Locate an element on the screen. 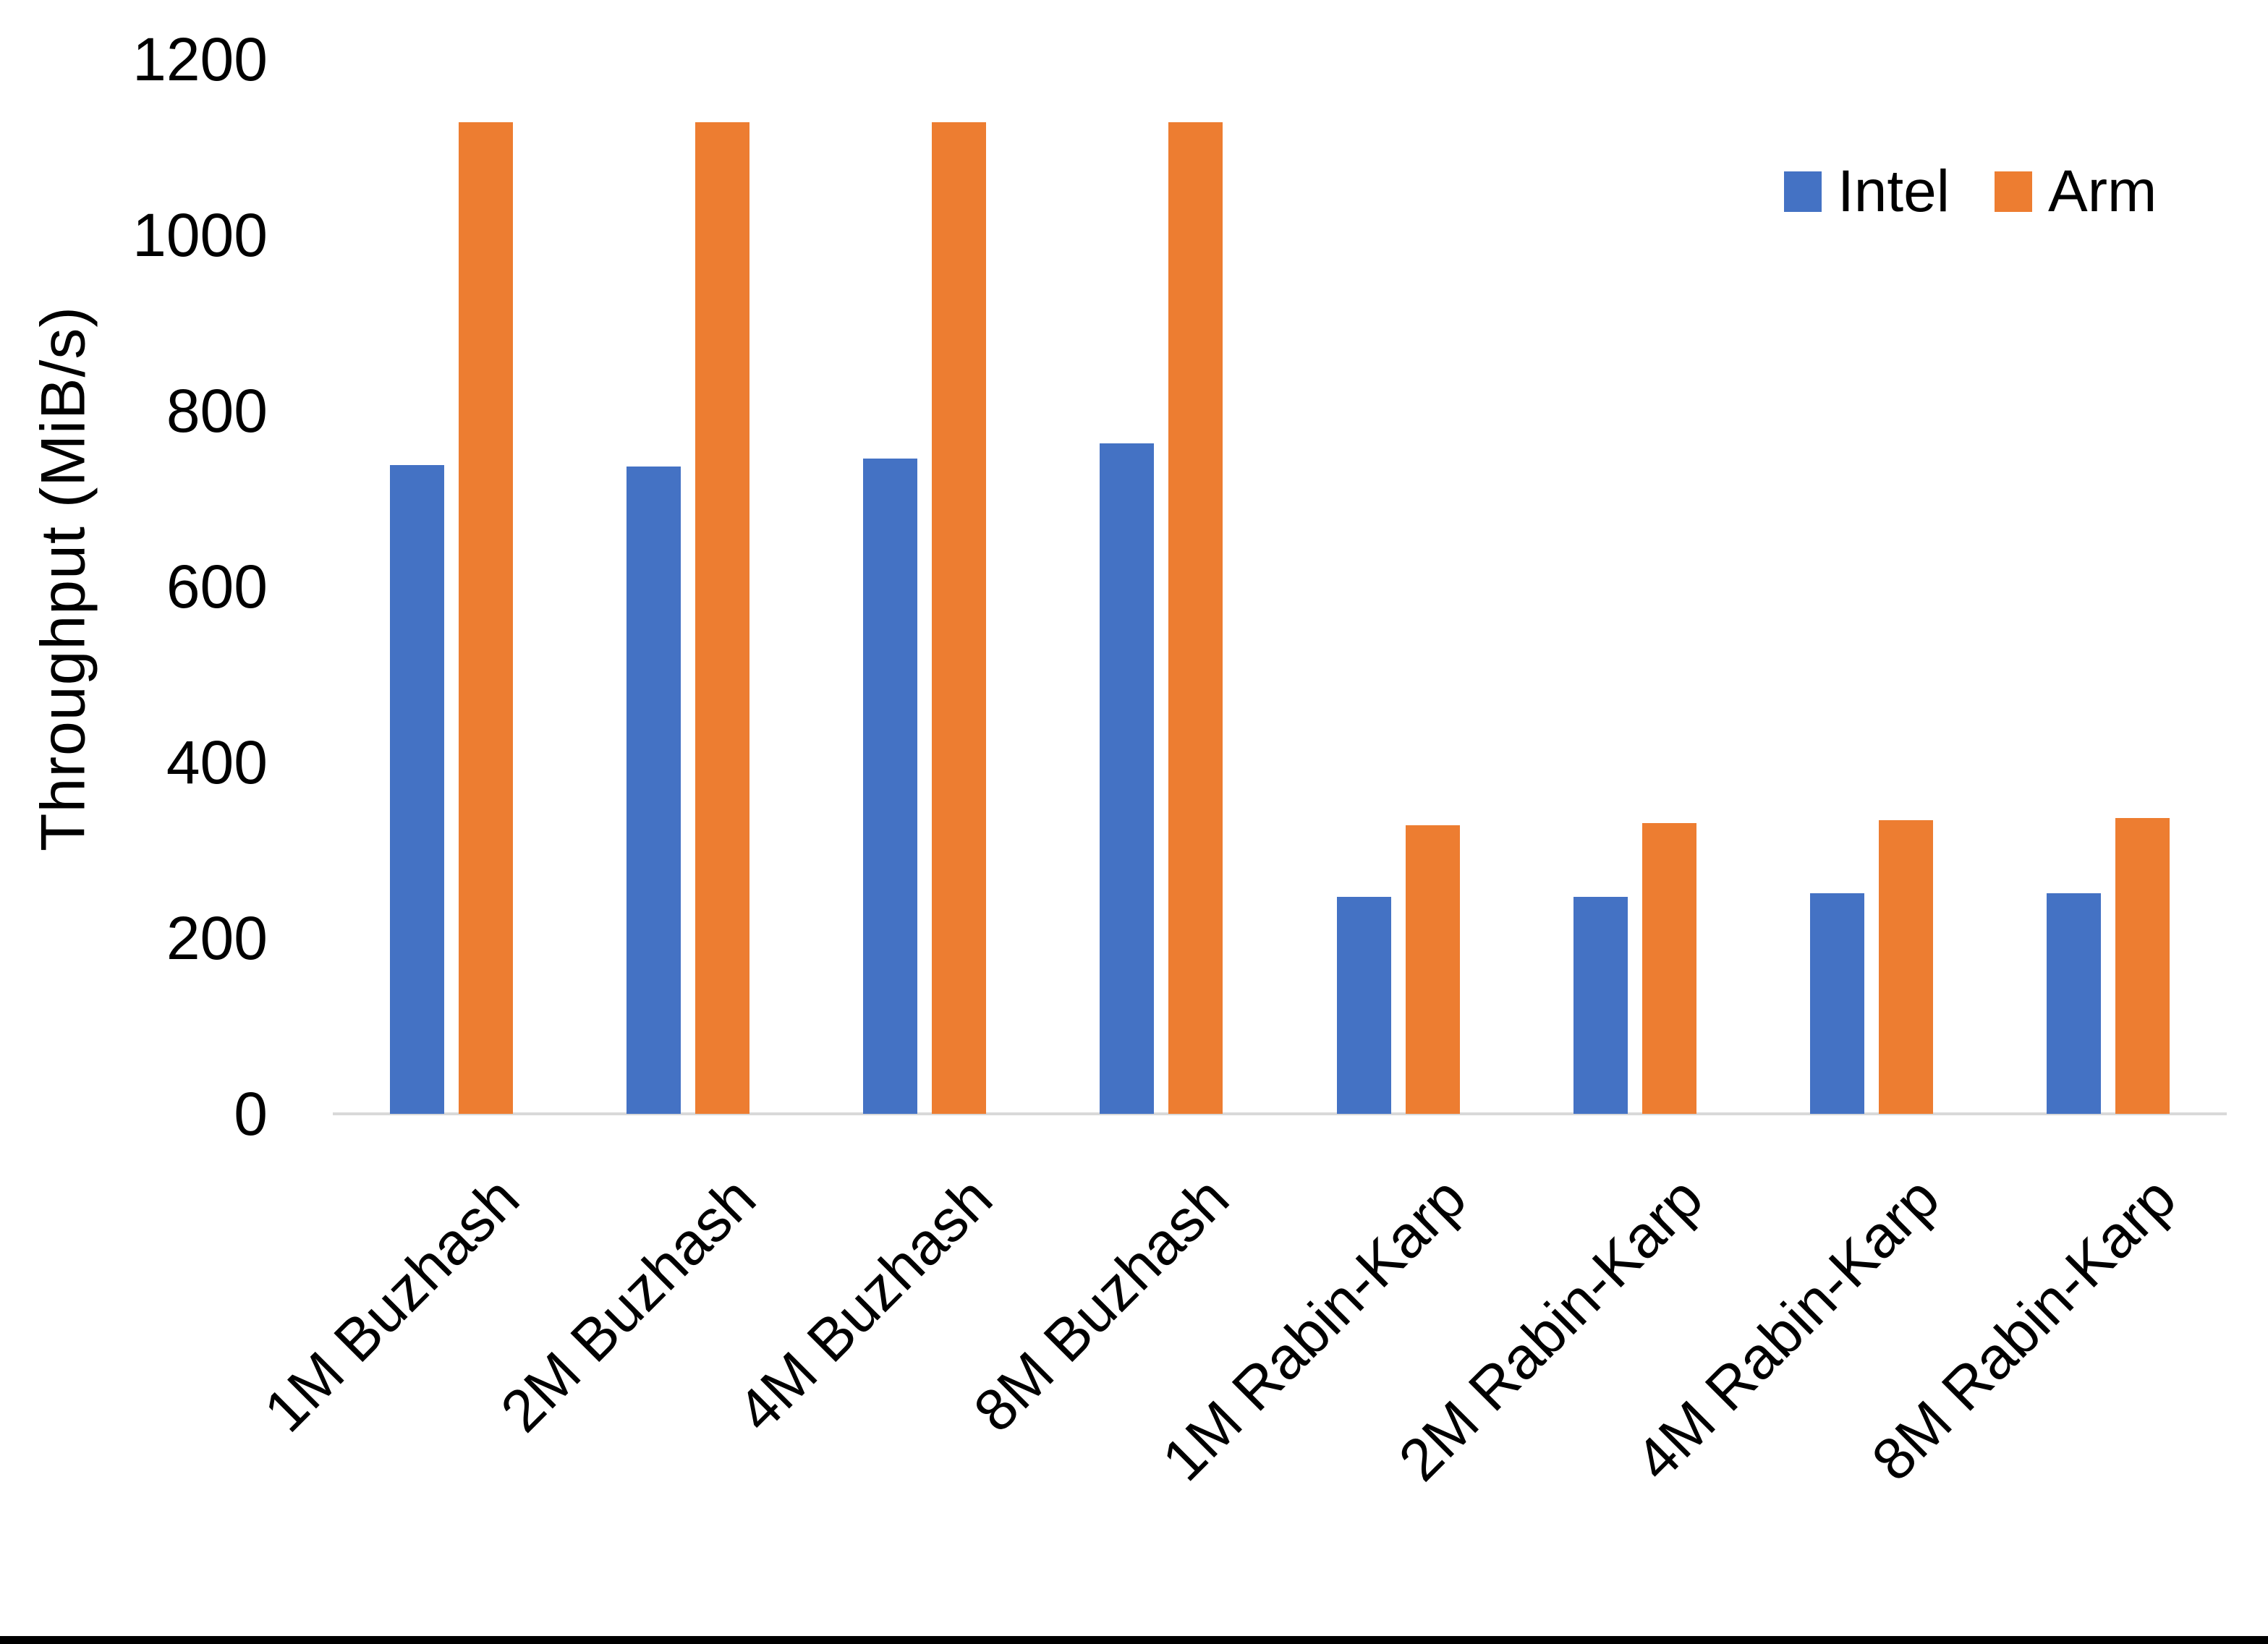  bar-arm-8m-buzhash is located at coordinates (1195, 618).